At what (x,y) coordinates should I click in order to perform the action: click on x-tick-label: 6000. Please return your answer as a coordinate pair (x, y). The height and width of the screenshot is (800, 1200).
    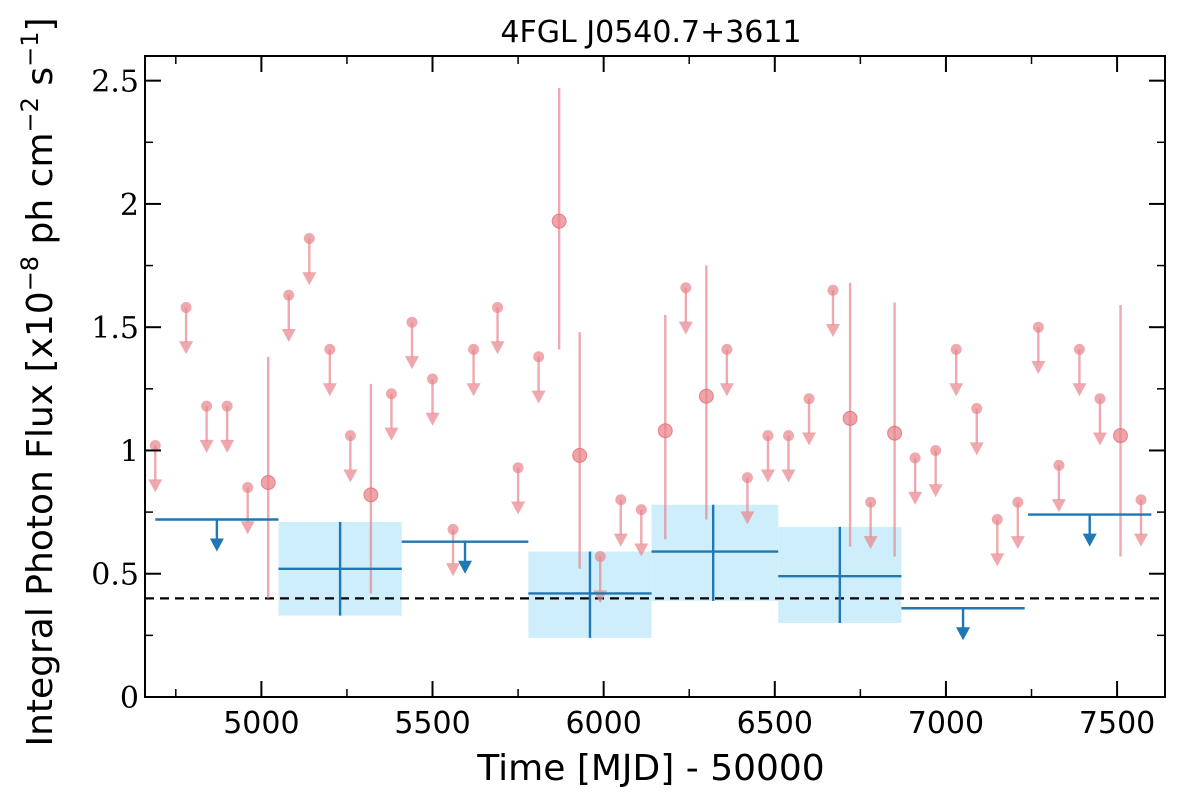
    Looking at the image, I should click on (603, 723).